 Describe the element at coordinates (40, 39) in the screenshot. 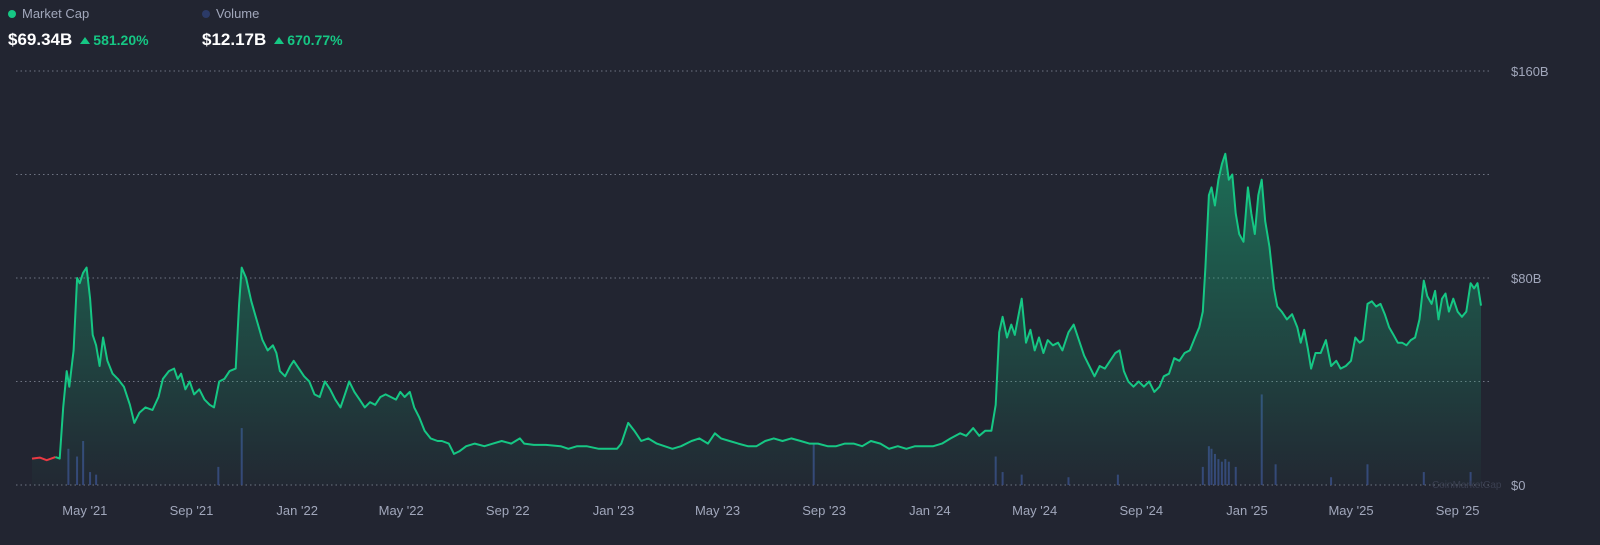

I see `market-cap-value: $69.34B` at that location.